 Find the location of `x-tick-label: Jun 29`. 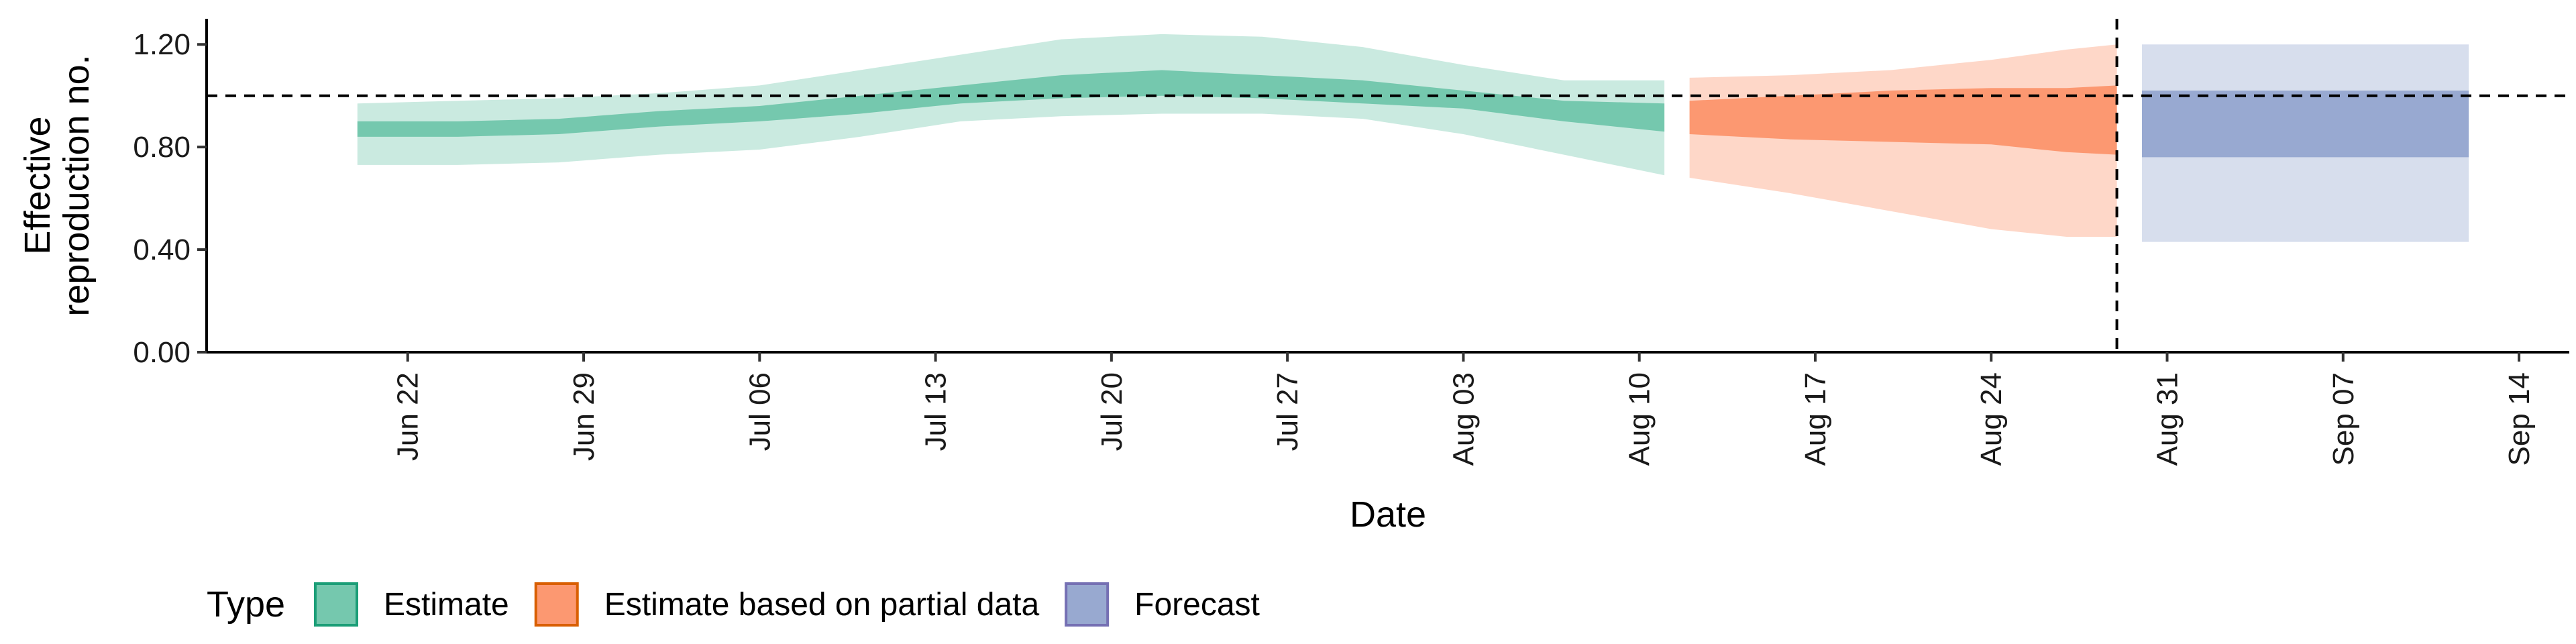

x-tick-label: Jun 29 is located at coordinates (584, 416).